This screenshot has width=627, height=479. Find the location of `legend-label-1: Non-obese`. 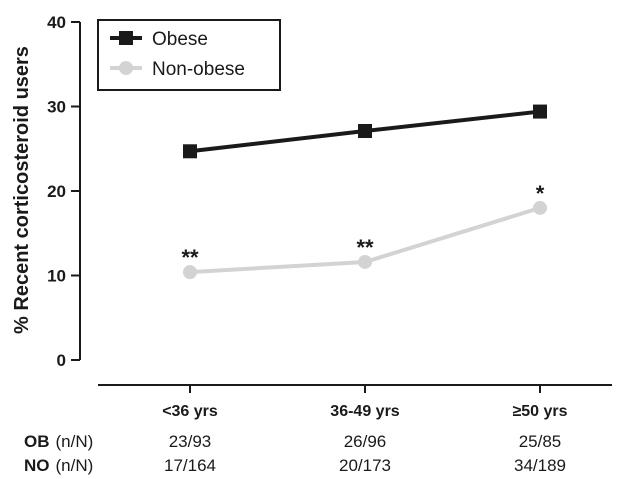

legend-label-1: Non-obese is located at coordinates (198, 69).